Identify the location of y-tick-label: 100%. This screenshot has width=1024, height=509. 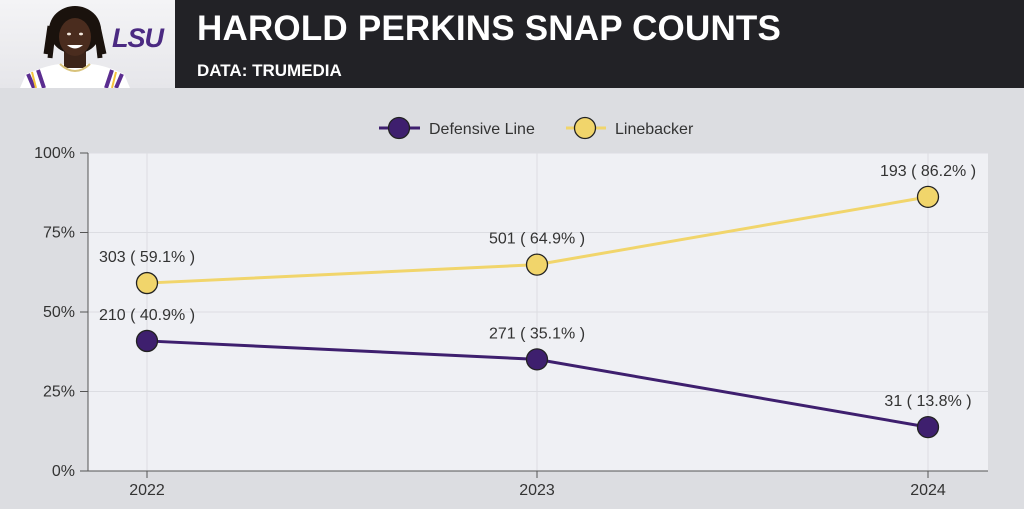
(54, 153).